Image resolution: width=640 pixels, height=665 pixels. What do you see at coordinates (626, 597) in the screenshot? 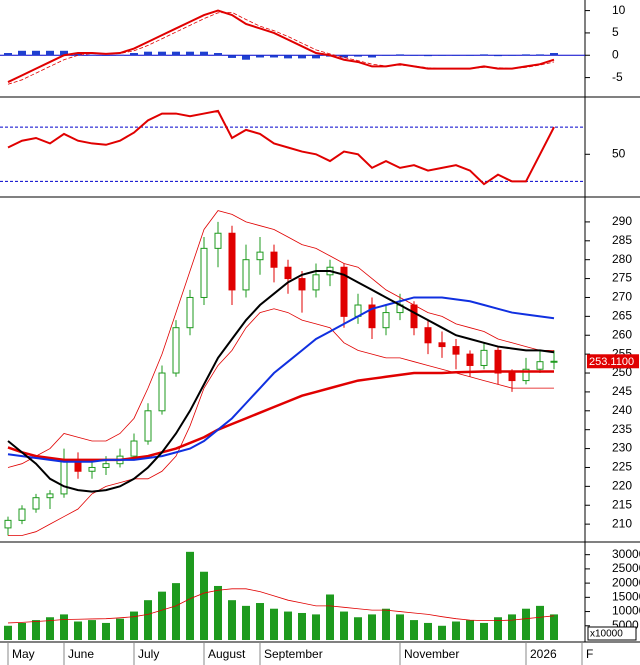
I see `y-tick-label: 15000` at bounding box center [626, 597].